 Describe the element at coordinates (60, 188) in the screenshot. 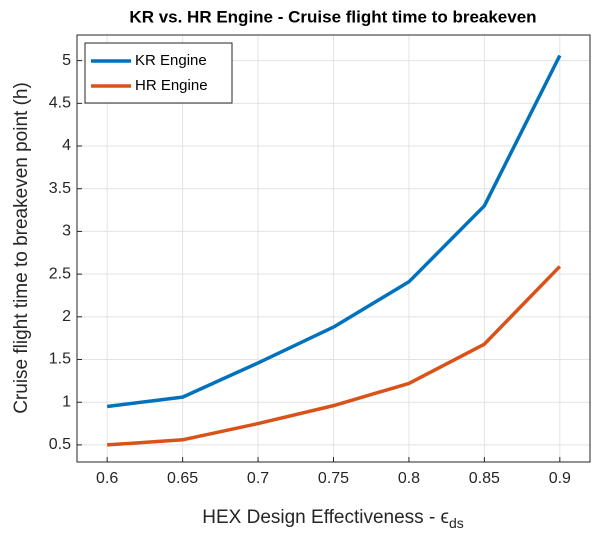

I see `y-tick-label: 3.5` at that location.